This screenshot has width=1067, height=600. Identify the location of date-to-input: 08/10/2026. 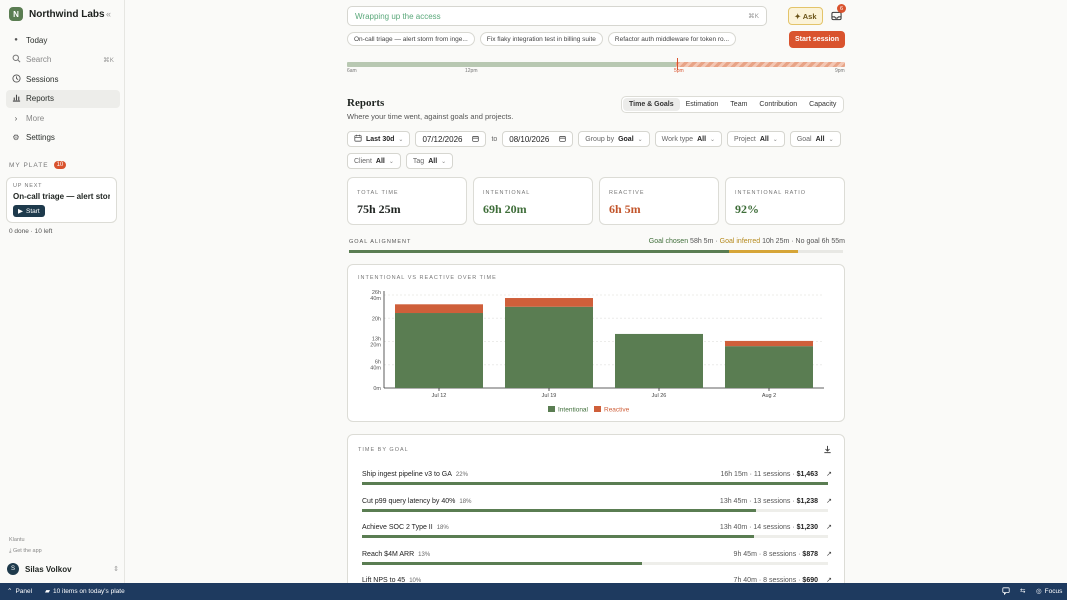
(538, 139).